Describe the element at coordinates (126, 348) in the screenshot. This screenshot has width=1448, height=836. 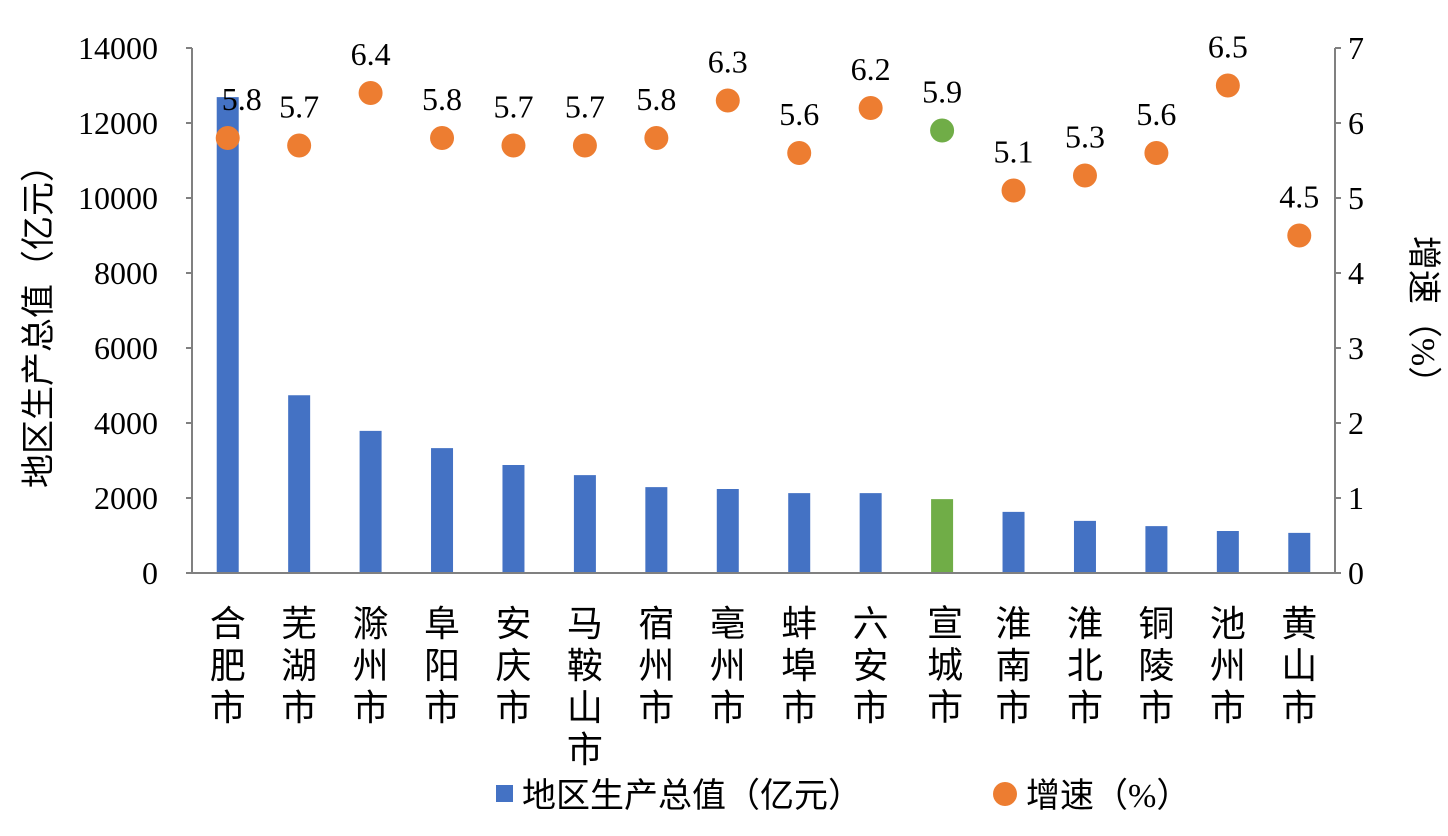
I see `y-tick-label: 6000` at that location.